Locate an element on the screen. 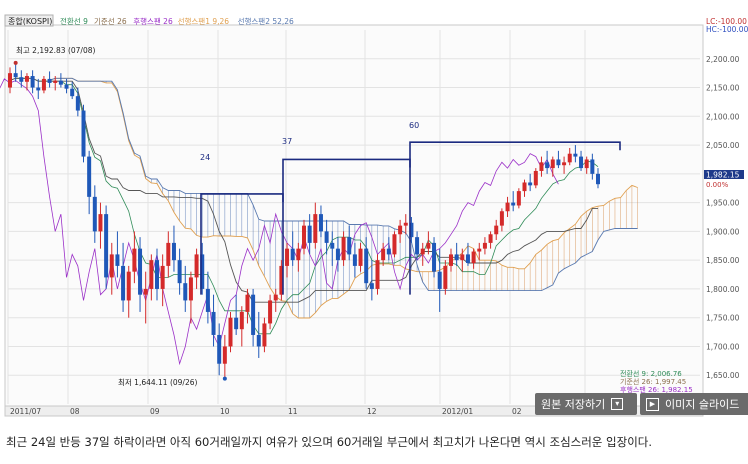 The width and height of the screenshot is (748, 464). bottom-value-2: 기준선 26: 1,997.45 is located at coordinates (653, 381).